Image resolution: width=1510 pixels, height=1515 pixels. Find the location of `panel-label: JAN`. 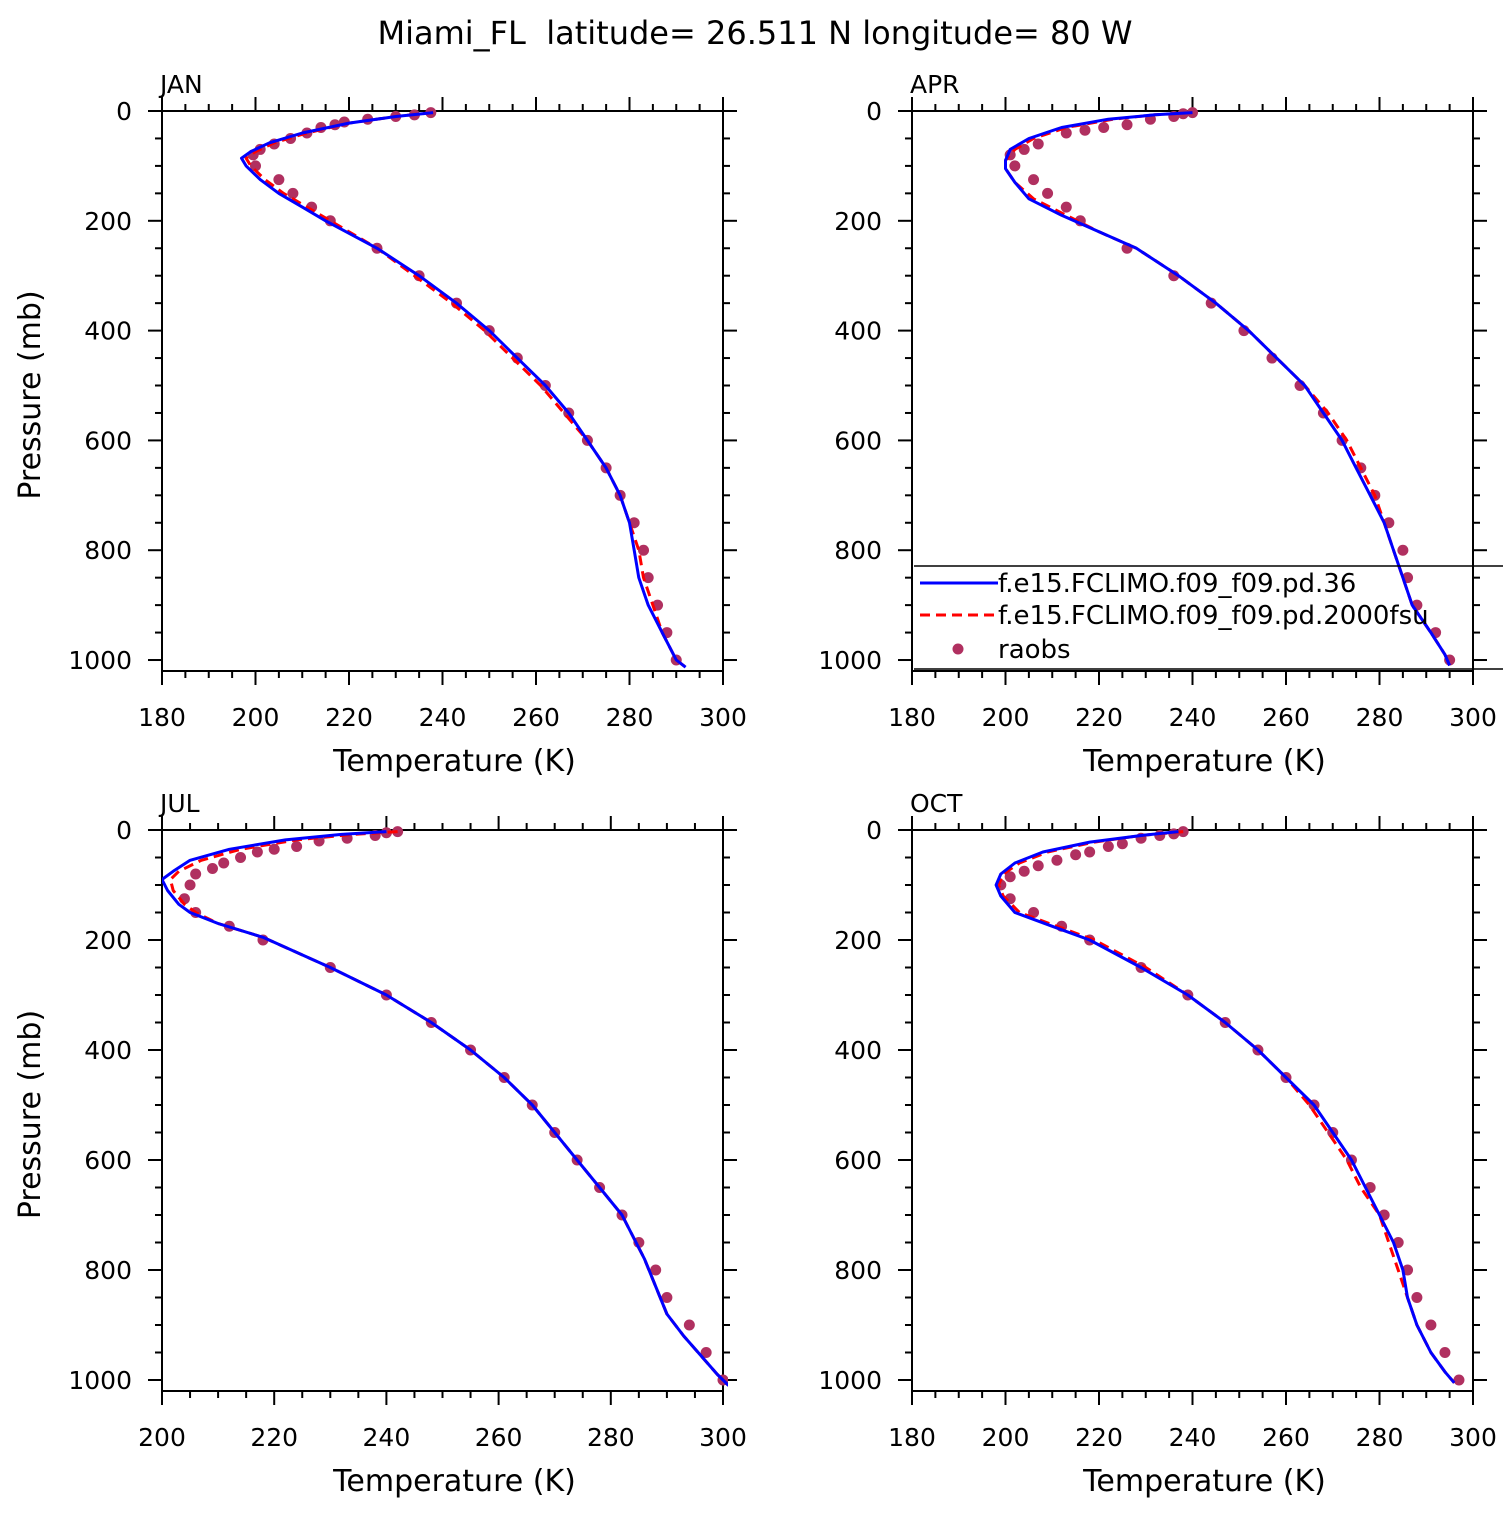

panel-label: JAN is located at coordinates (180, 84).